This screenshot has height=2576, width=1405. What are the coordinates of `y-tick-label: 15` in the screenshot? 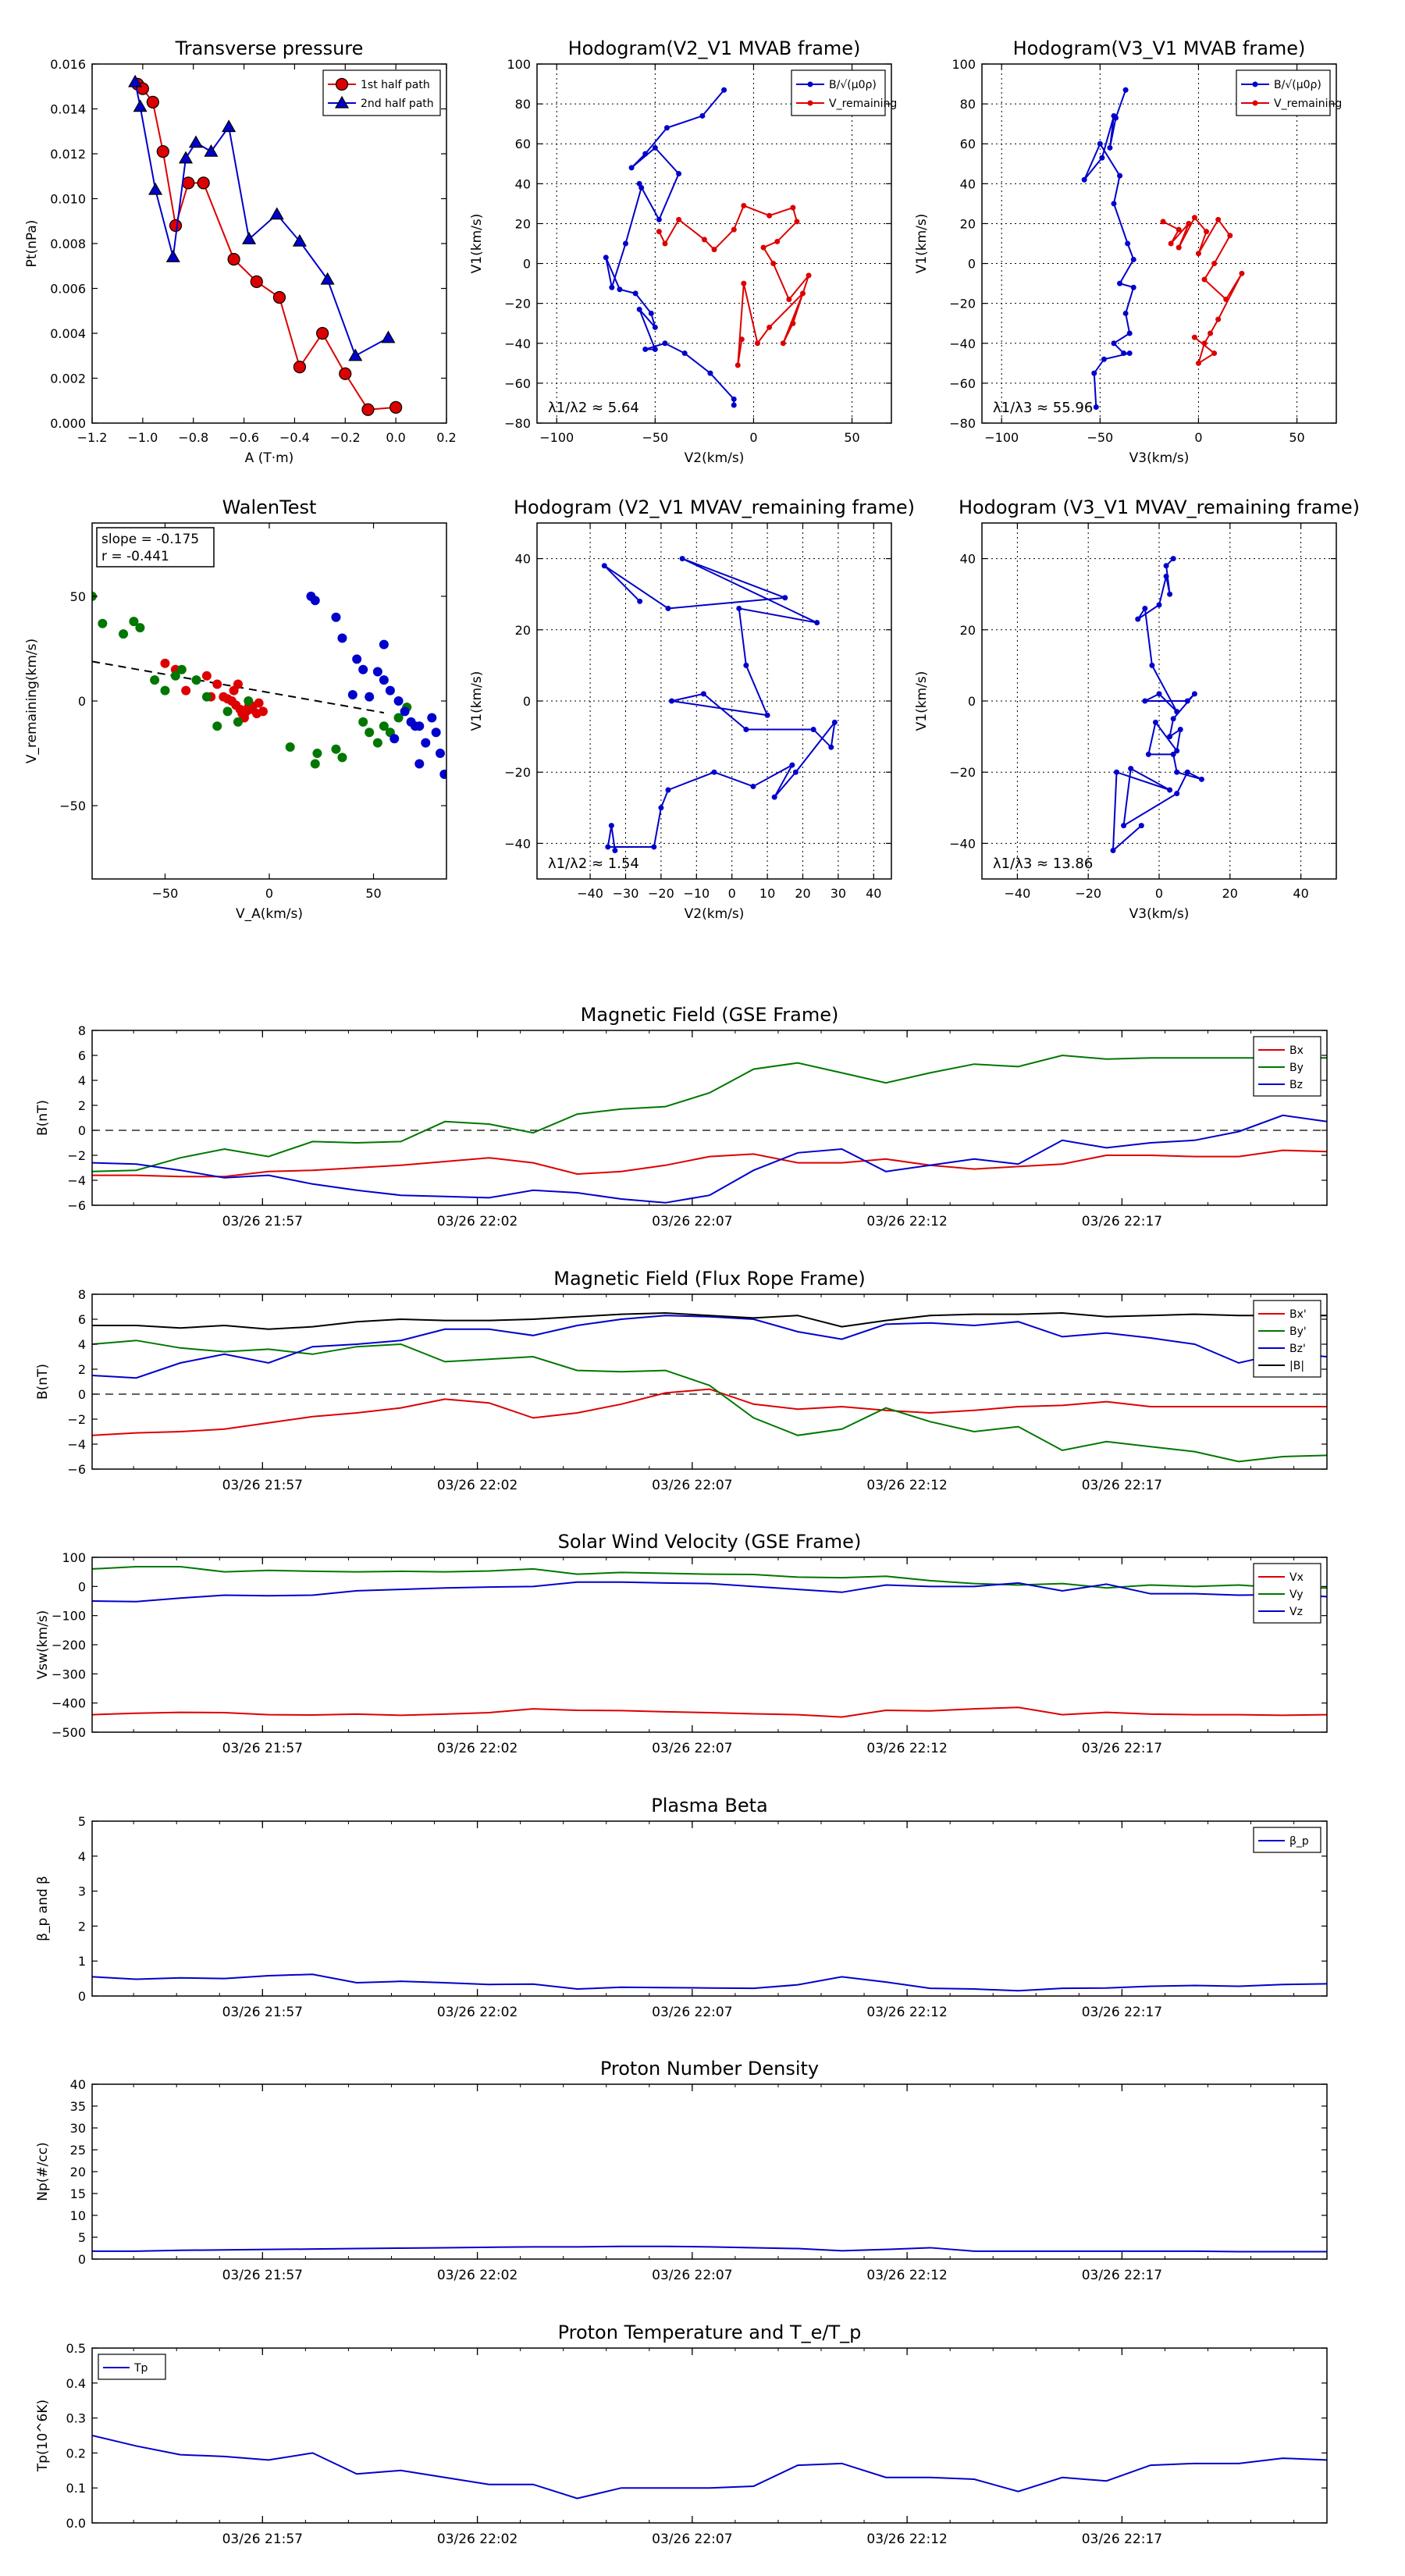 It's located at (78, 2193).